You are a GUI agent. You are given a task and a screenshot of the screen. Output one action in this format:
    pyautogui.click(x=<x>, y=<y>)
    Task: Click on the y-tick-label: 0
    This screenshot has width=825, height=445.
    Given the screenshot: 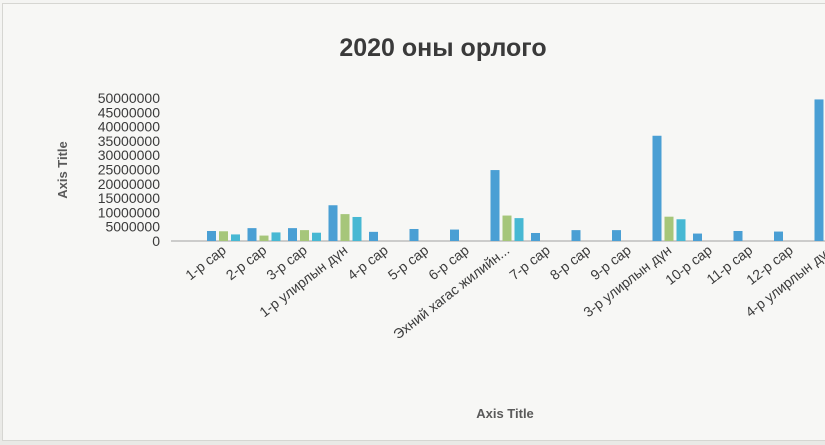 What is the action you would take?
    pyautogui.click(x=156, y=241)
    